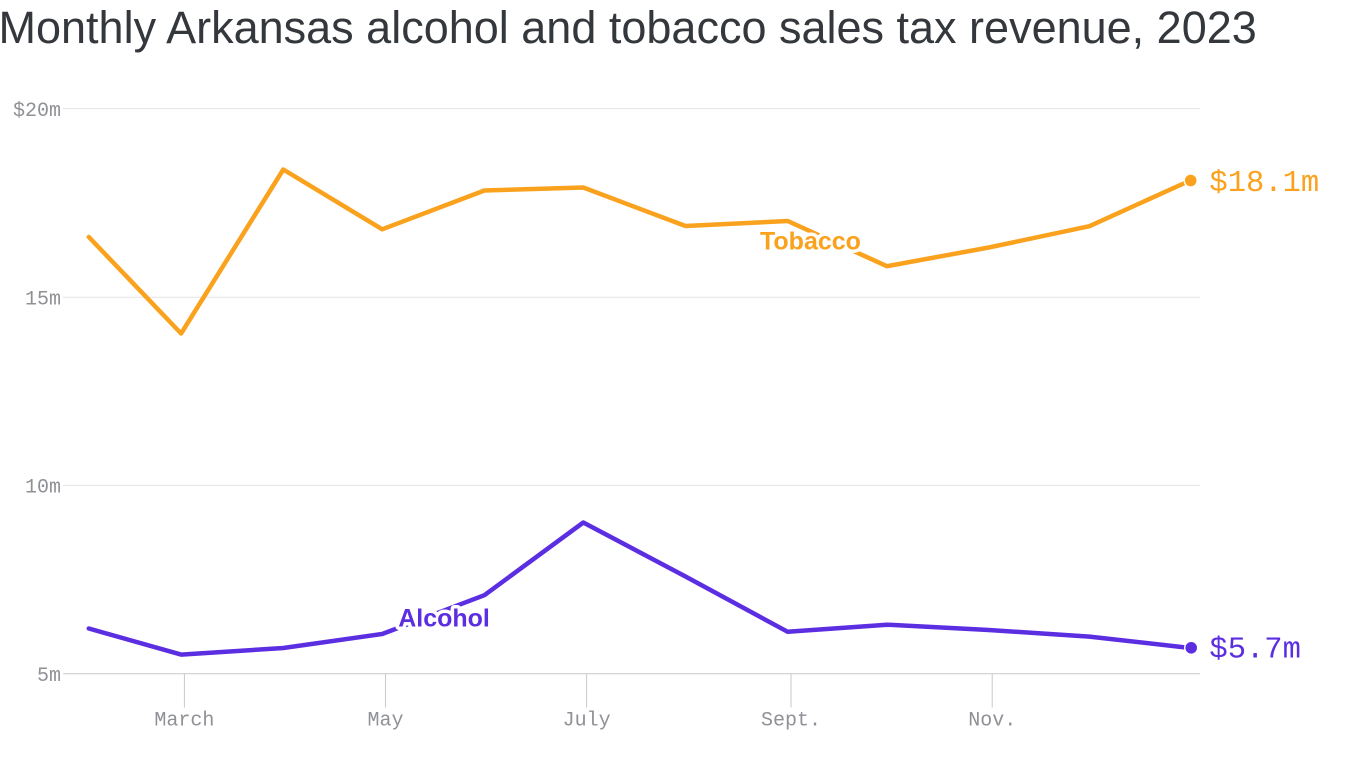 This screenshot has height=768, width=1366. Describe the element at coordinates (992, 720) in the screenshot. I see `svg-text: Nov.` at that location.